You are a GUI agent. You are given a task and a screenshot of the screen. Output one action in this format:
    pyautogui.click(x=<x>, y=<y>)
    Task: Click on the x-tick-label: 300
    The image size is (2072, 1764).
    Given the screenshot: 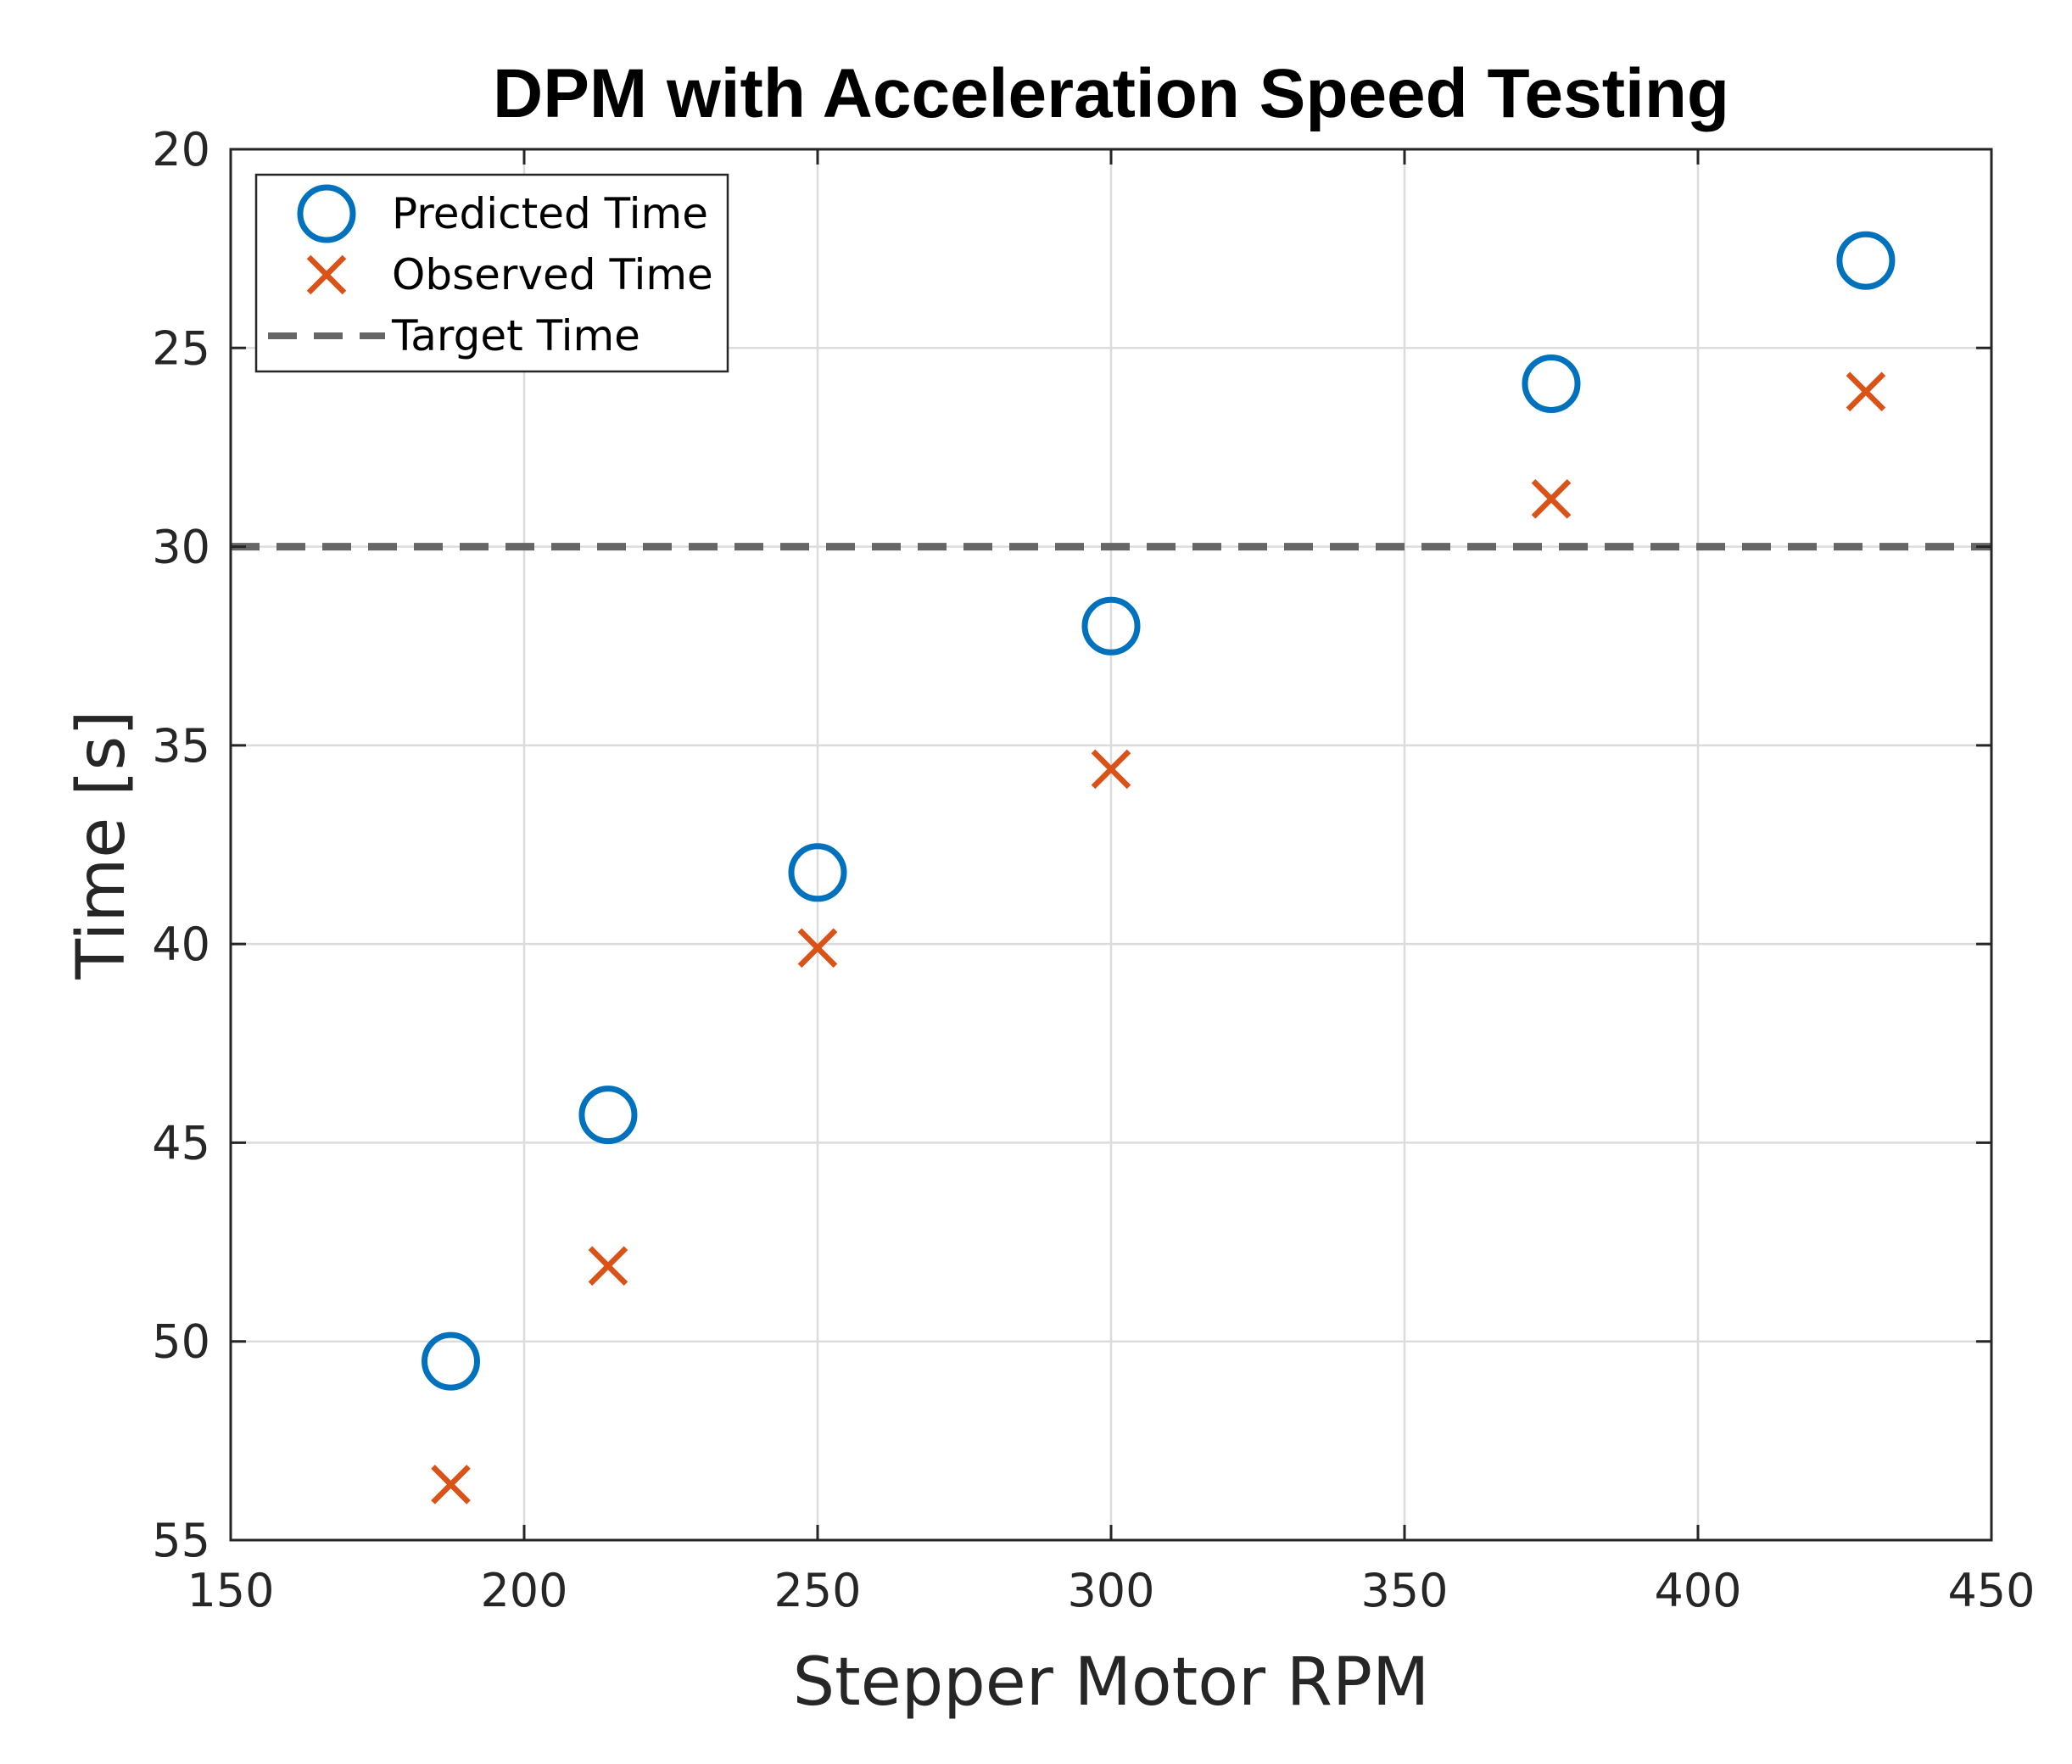 What is the action you would take?
    pyautogui.click(x=1110, y=1590)
    